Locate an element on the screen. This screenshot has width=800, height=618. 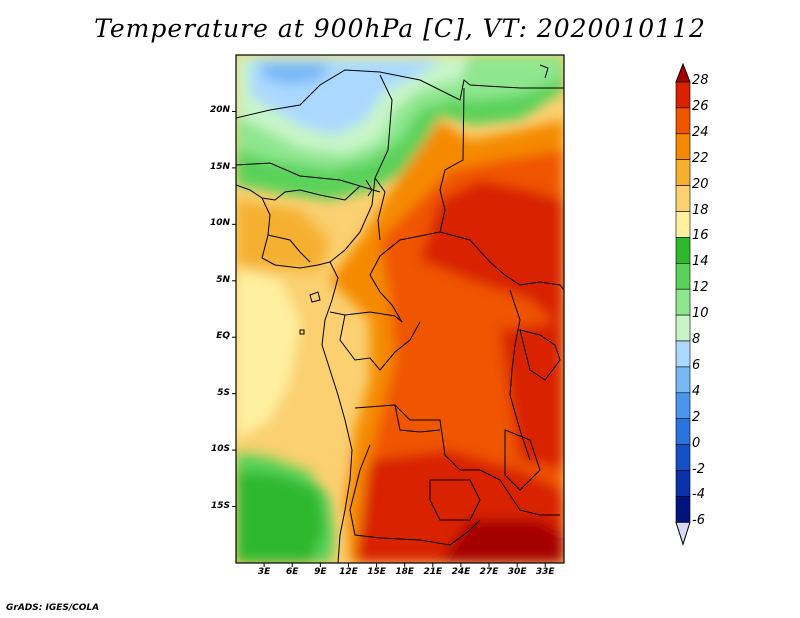
lon-label: 33E is located at coordinates (545, 572).